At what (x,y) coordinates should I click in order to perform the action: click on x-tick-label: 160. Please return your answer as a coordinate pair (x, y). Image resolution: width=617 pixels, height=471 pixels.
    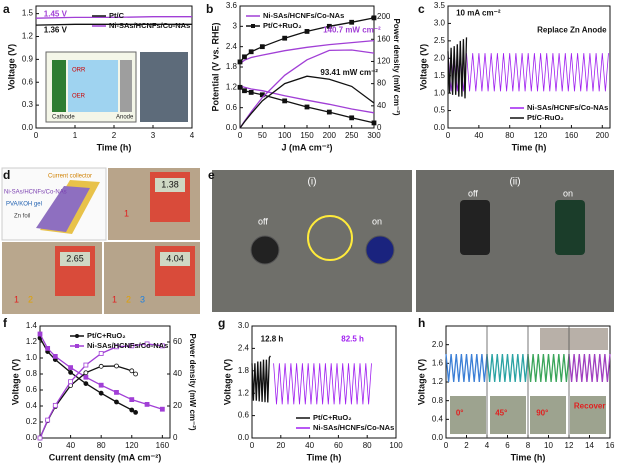
    Looking at the image, I should click on (163, 445).